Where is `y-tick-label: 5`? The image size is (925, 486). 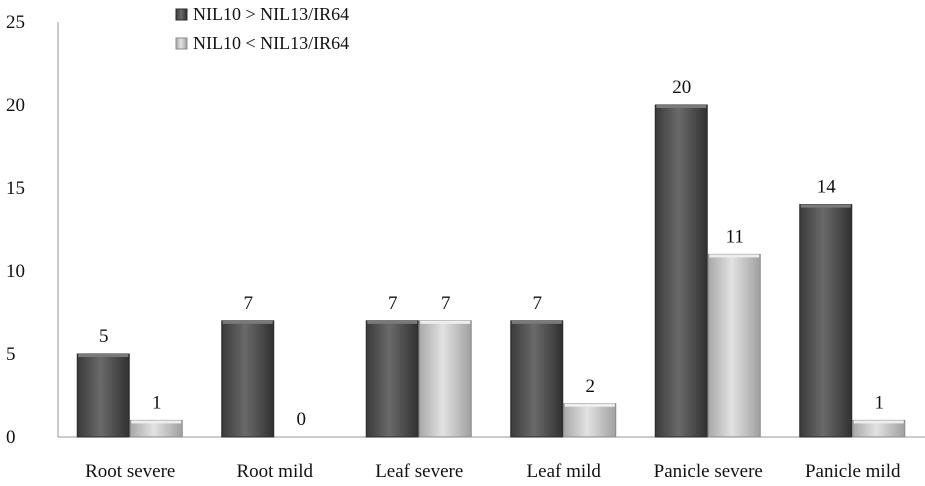
y-tick-label: 5 is located at coordinates (11, 354).